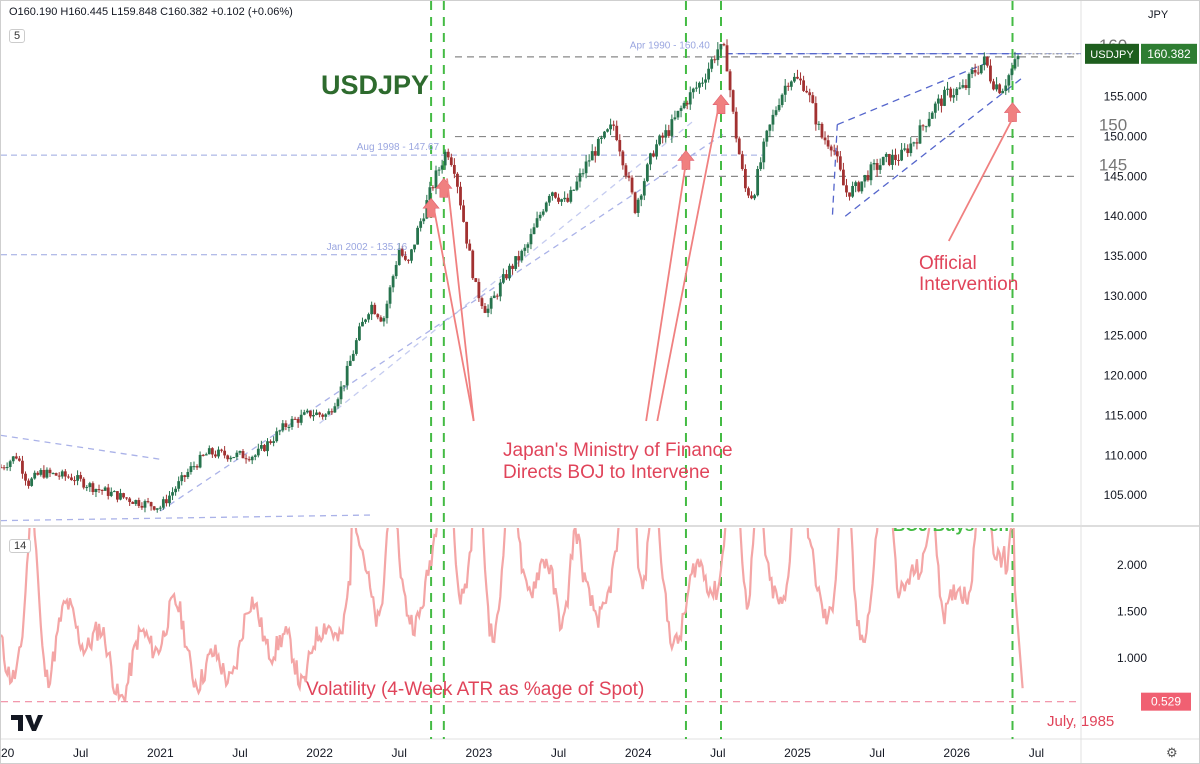 The height and width of the screenshot is (764, 1200). I want to click on historic-level-label: Apr 1990 - 160.40, so click(670, 46).